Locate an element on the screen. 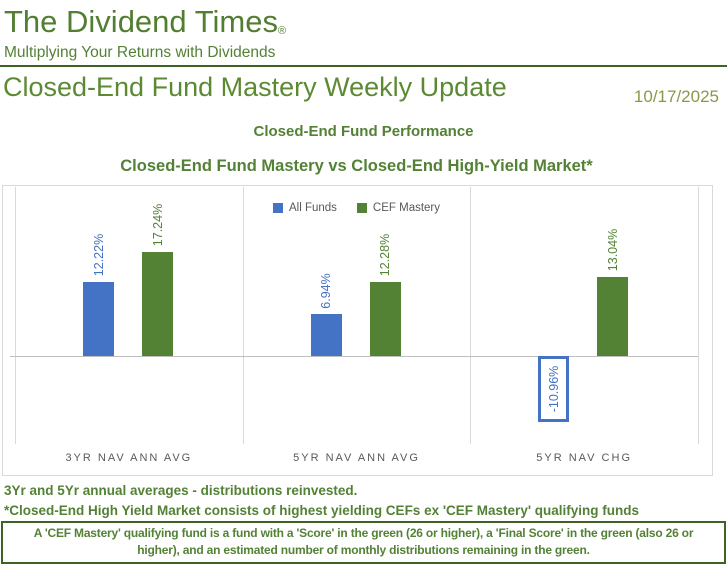 The image size is (727, 564). legend-label: All Funds is located at coordinates (312, 208).